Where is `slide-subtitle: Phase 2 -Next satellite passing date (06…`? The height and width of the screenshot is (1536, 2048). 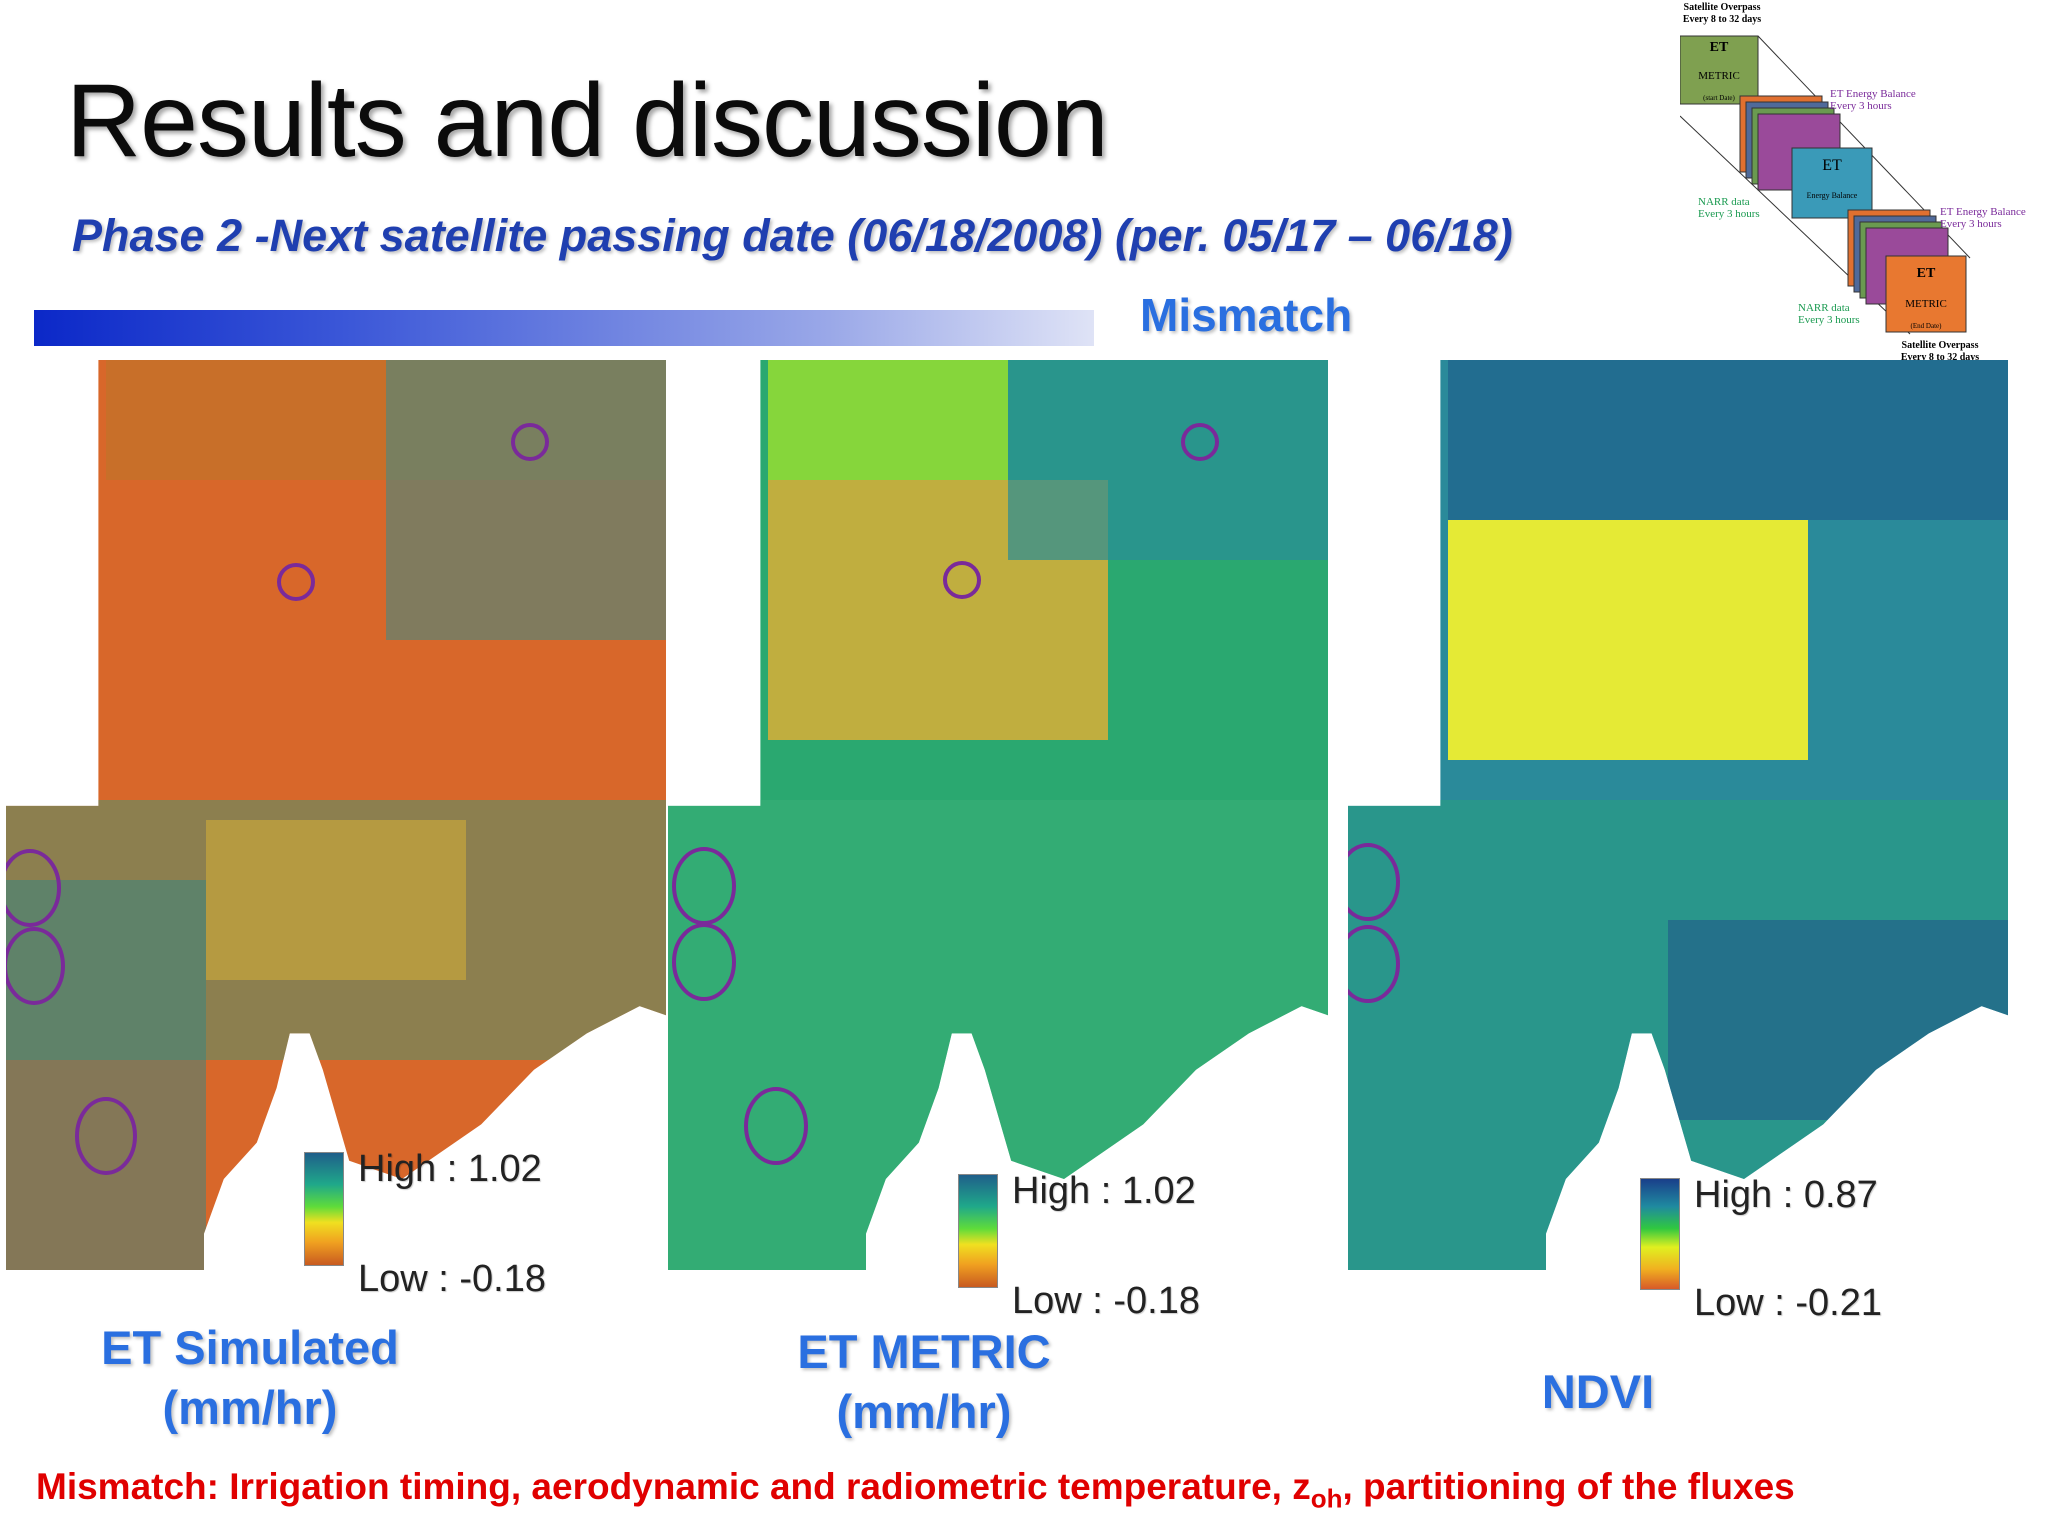
slide-subtitle: Phase 2 -Next satellite passing date (06… is located at coordinates (792, 235).